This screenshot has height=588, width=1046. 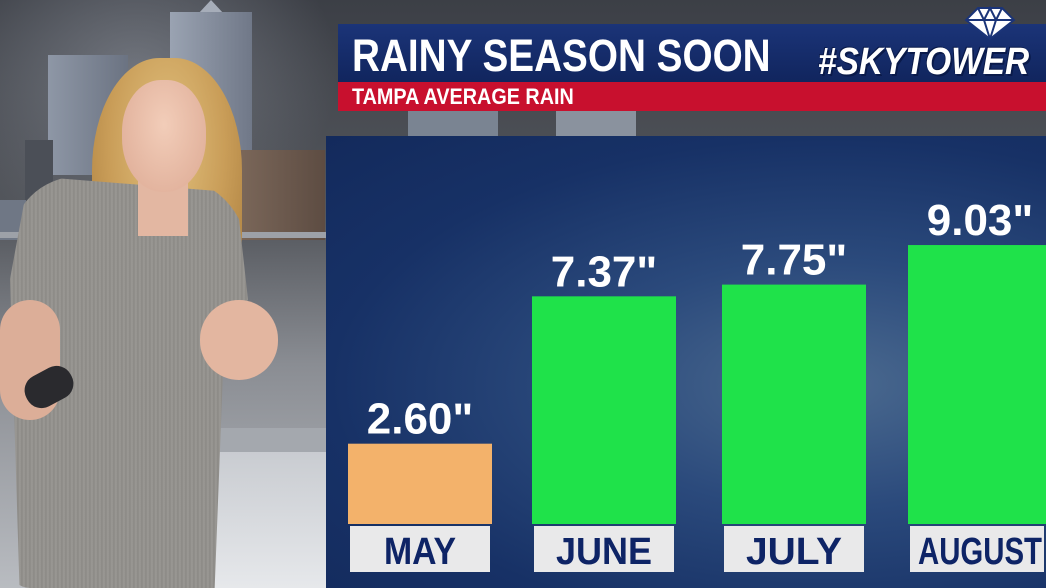 What do you see at coordinates (420, 419) in the screenshot?
I see `value-label-may: 2.60"` at bounding box center [420, 419].